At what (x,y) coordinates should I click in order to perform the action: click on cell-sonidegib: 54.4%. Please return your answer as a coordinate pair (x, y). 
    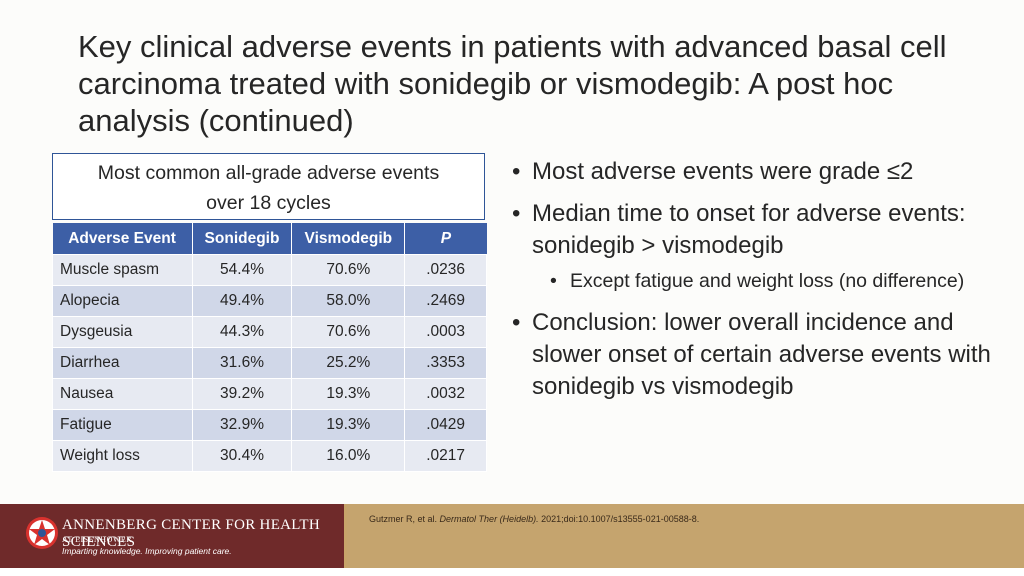
    Looking at the image, I should click on (242, 270).